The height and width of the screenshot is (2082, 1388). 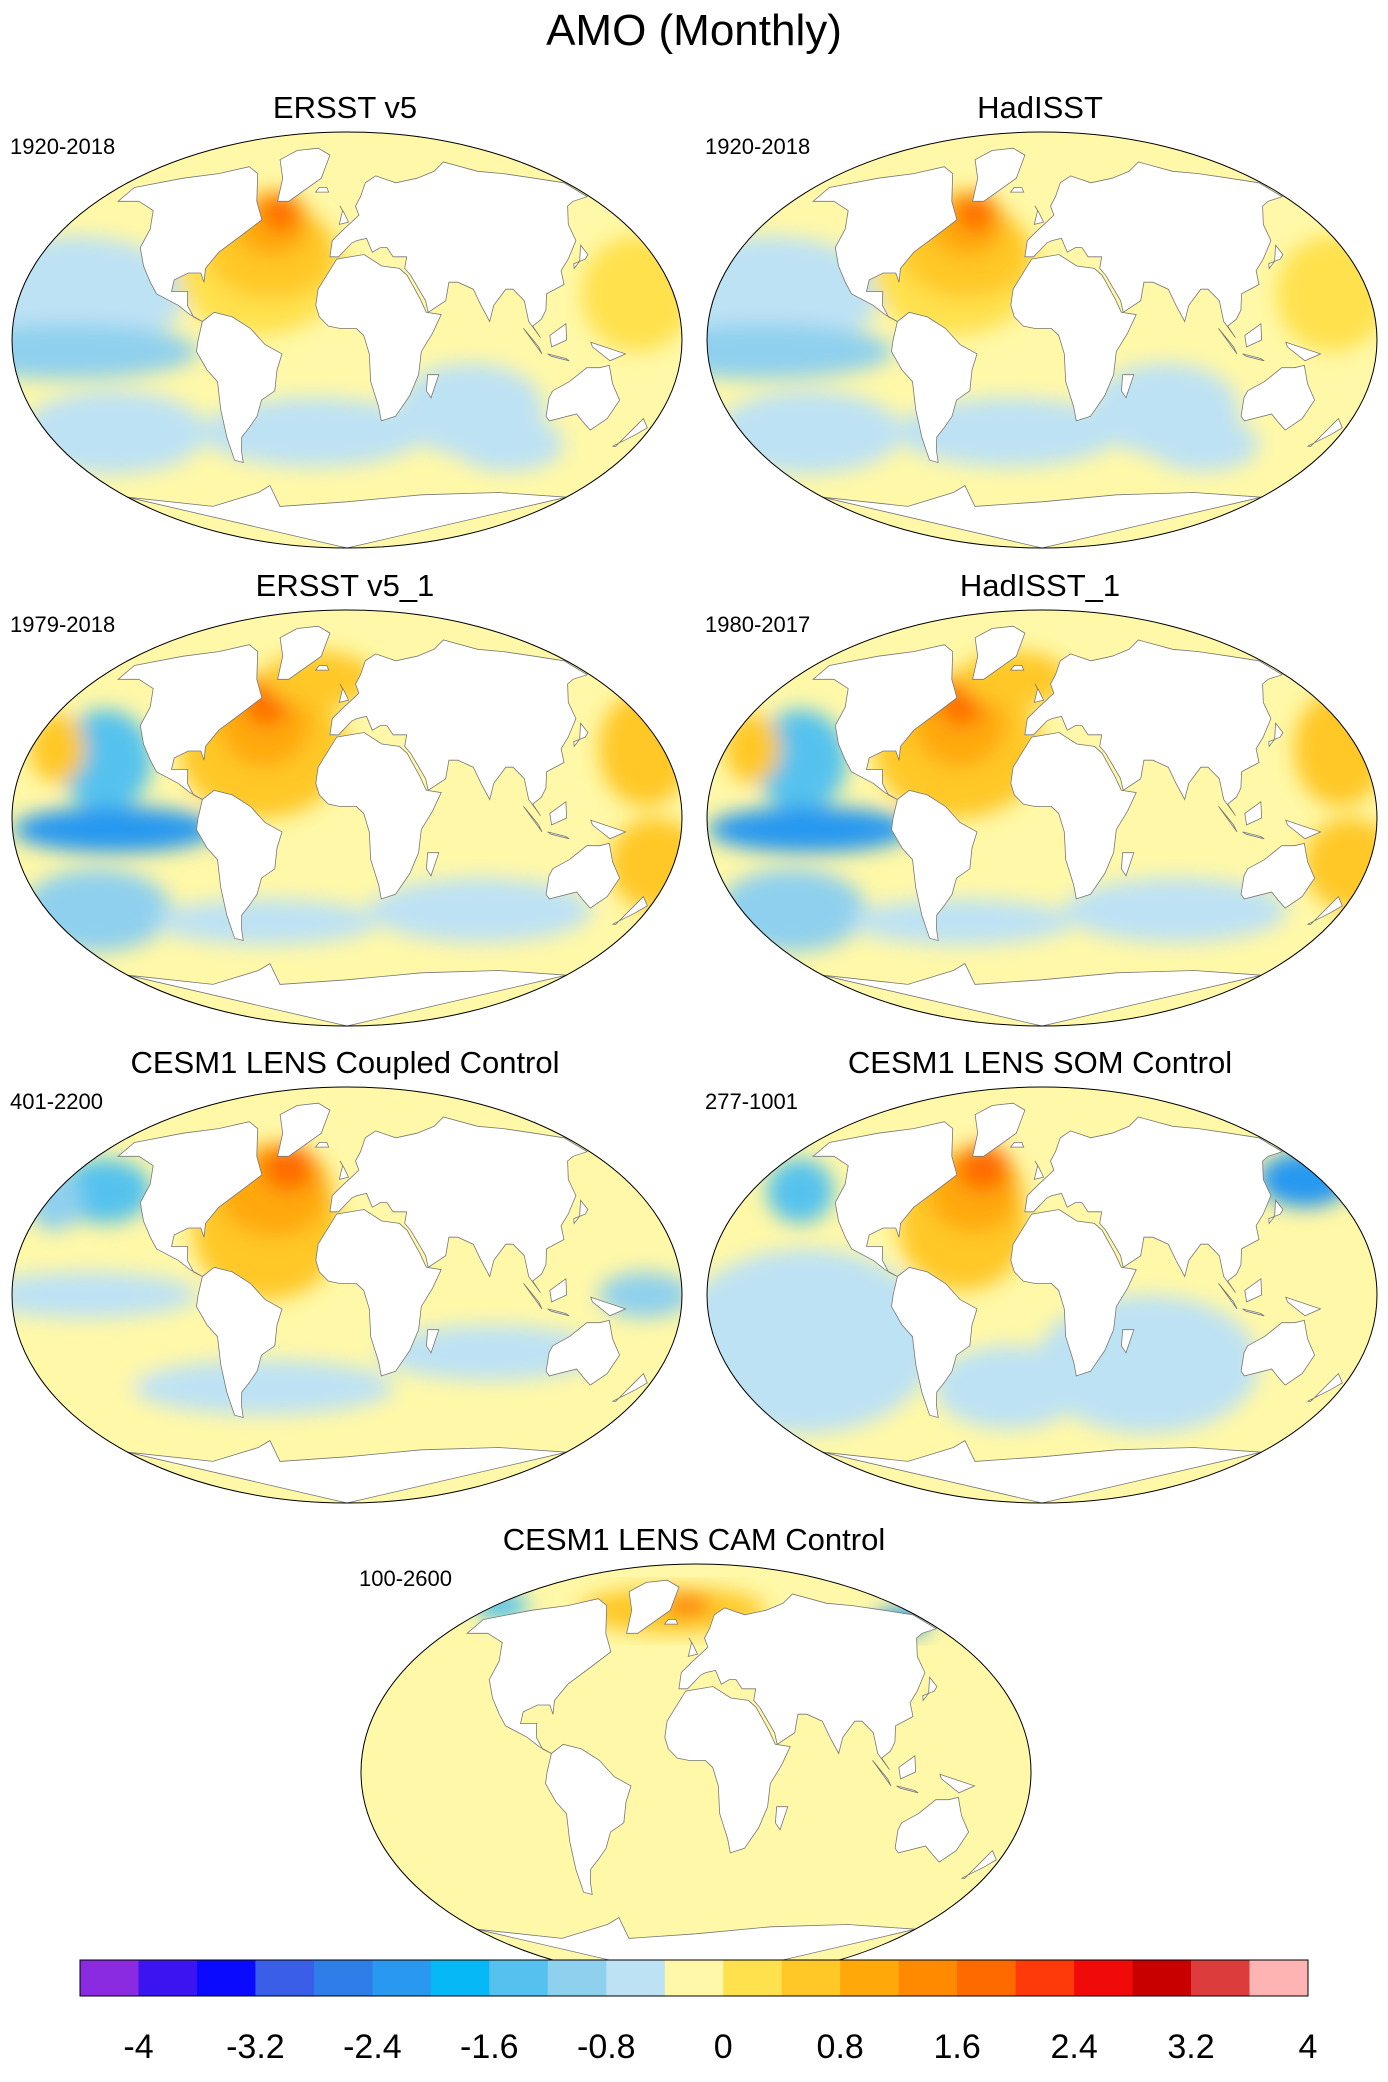 What do you see at coordinates (489, 2047) in the screenshot?
I see `colorbar-tick-label: -1.6` at bounding box center [489, 2047].